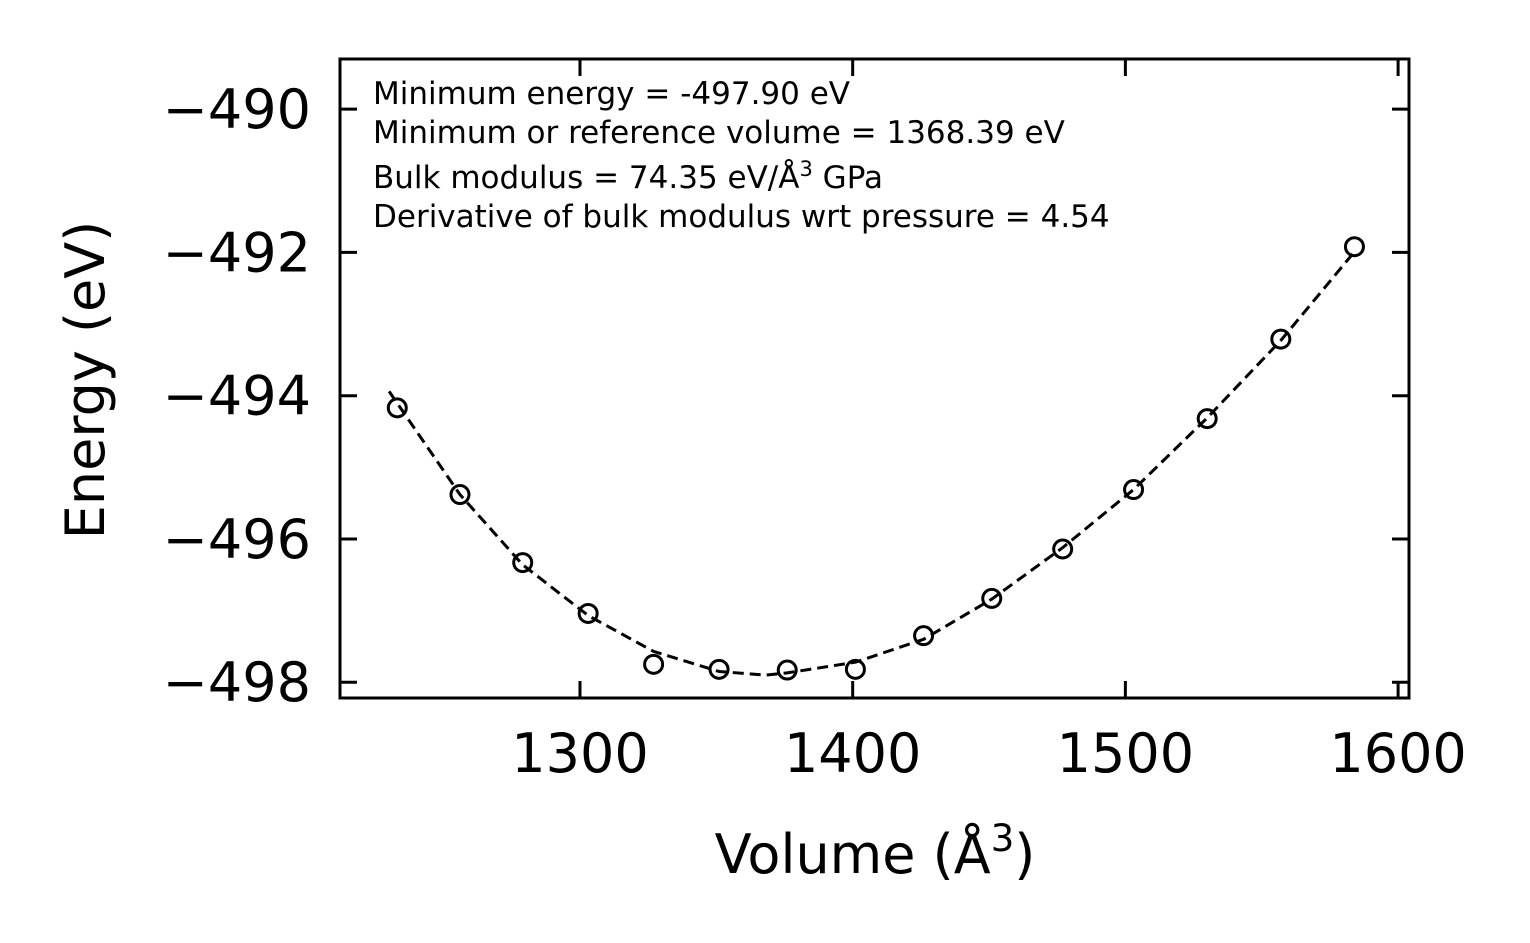 This screenshot has width=1530, height=943. What do you see at coordinates (611, 94) in the screenshot?
I see `annotation-min-energy: Minimum energy = -497.90 eV` at bounding box center [611, 94].